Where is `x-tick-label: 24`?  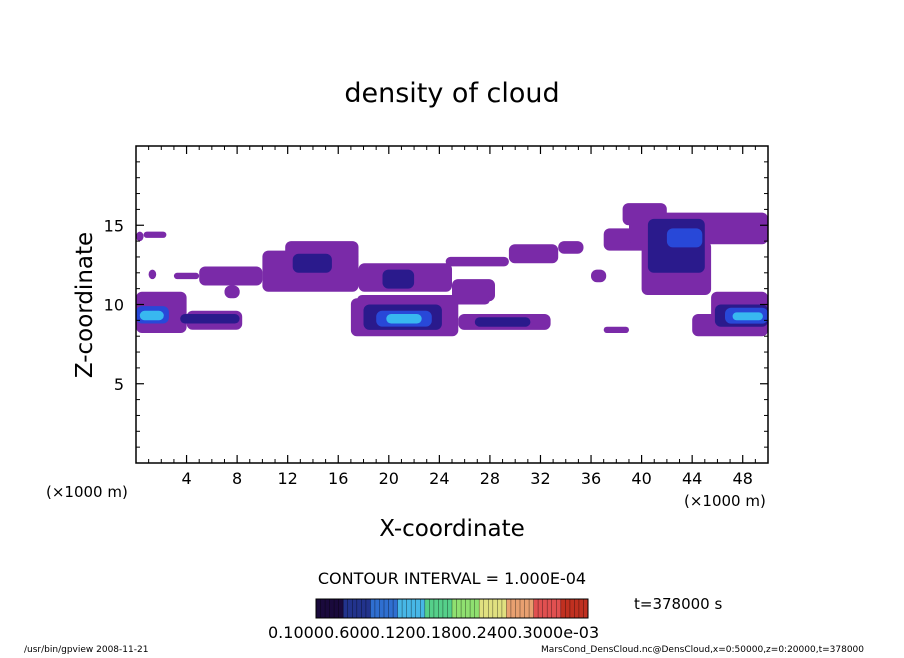
x-tick-label: 24 is located at coordinates (439, 478).